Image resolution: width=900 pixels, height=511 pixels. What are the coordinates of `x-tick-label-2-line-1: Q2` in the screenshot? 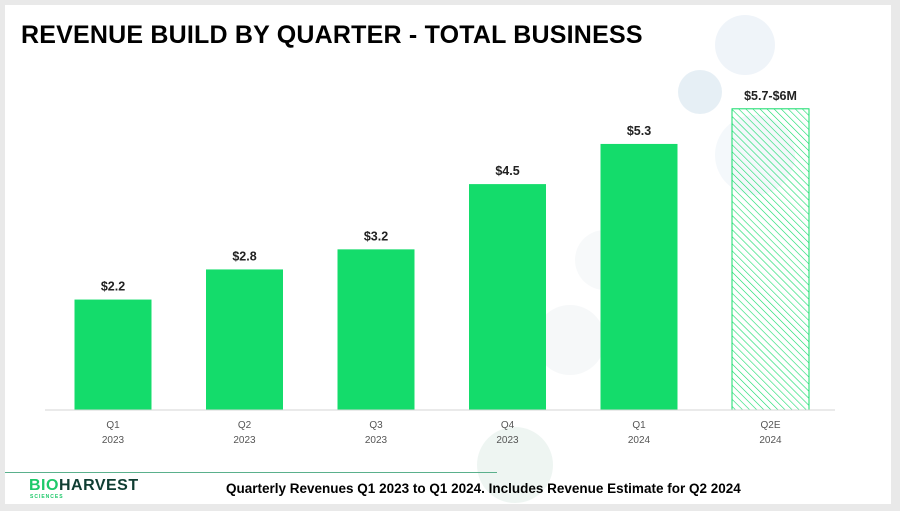 It's located at (245, 425).